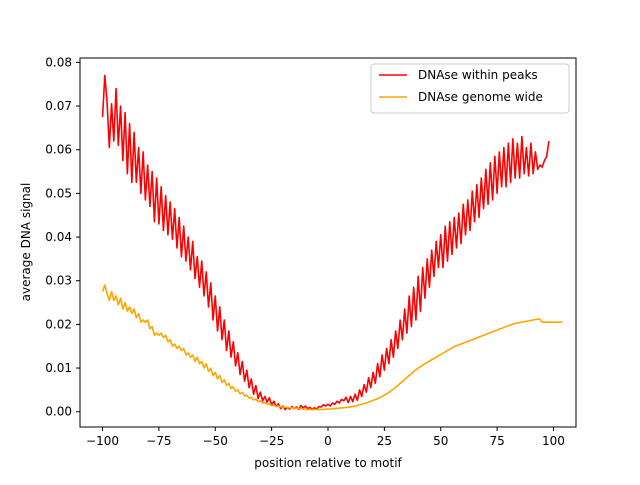  I want to click on x-tick-label: 50, so click(440, 441).